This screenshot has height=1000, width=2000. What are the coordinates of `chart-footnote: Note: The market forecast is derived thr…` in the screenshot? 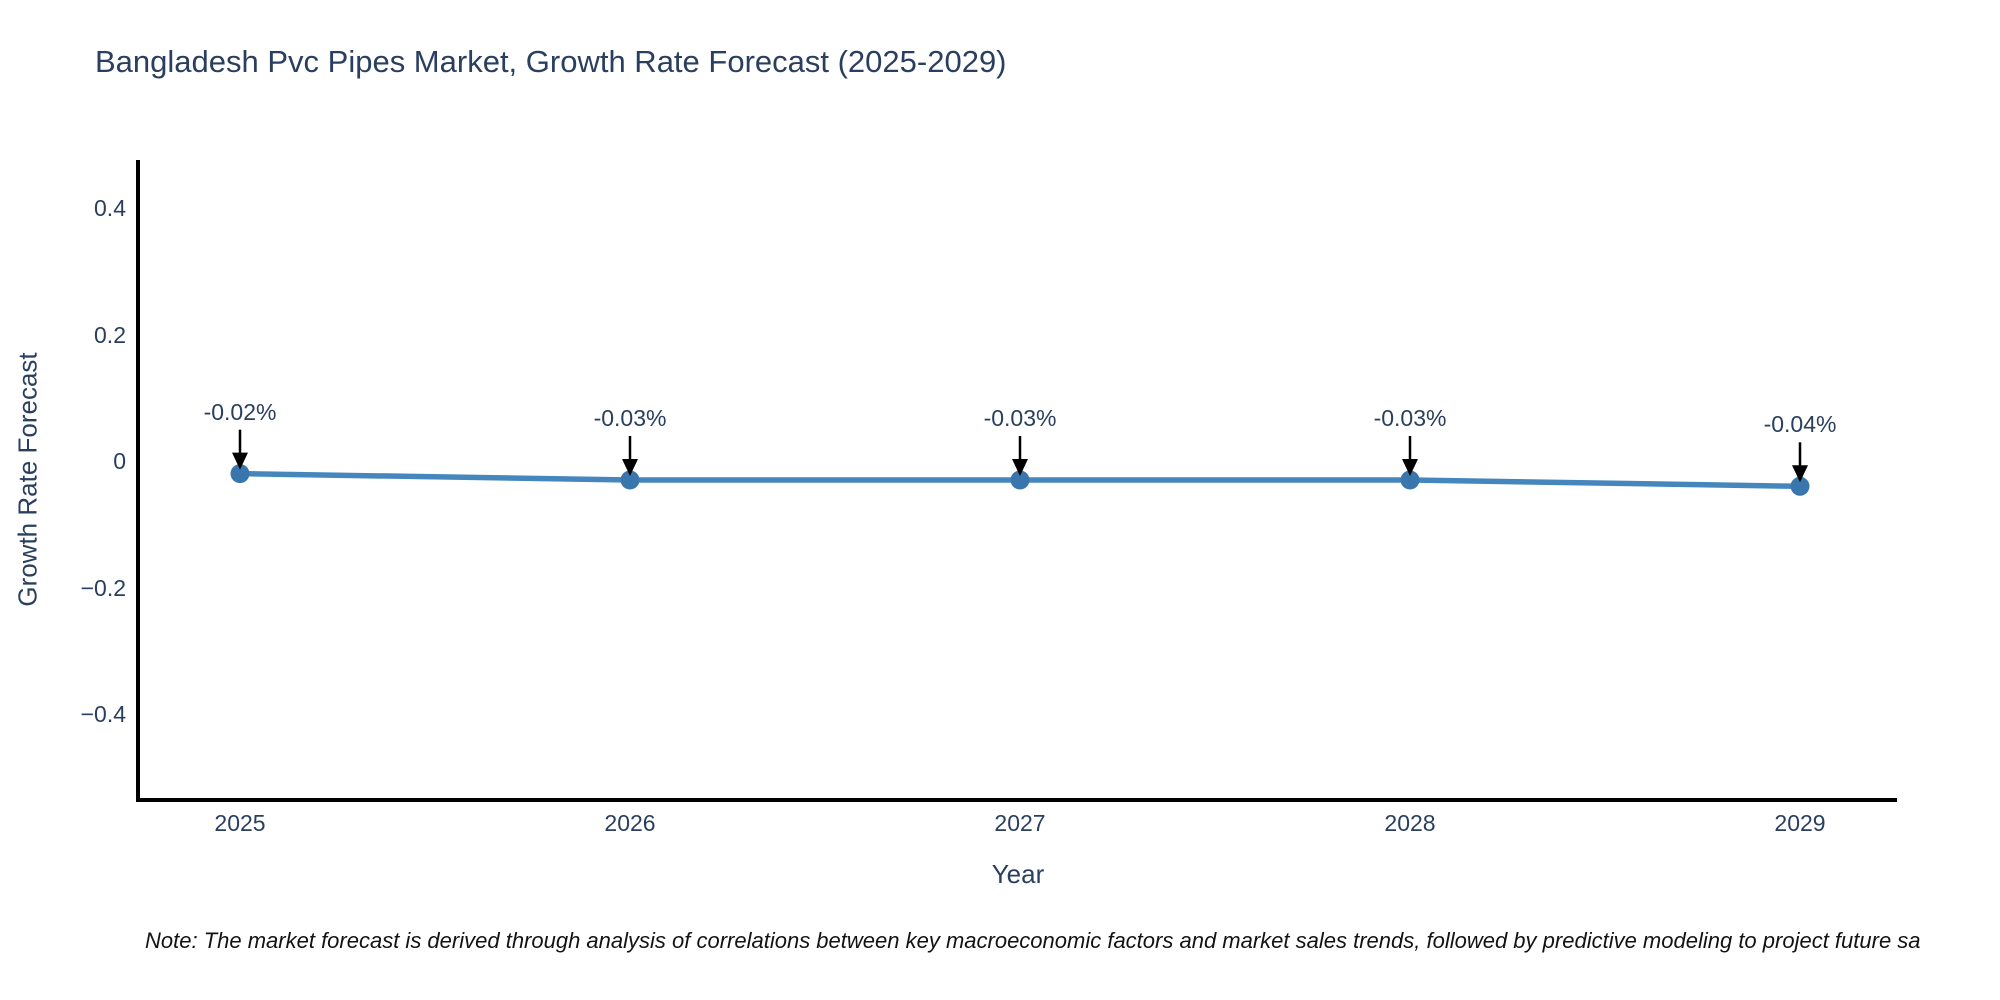 It's located at (1033, 940).